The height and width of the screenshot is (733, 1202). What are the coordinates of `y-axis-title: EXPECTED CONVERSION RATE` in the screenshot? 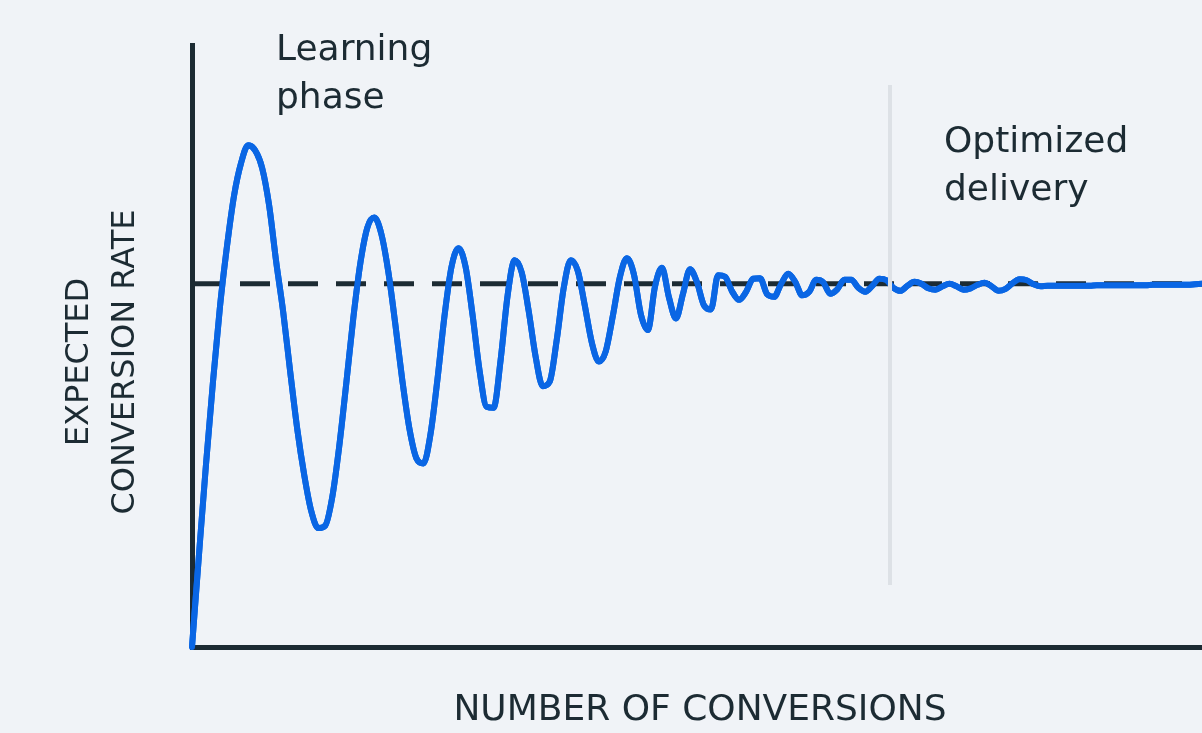 It's located at (100, 362).